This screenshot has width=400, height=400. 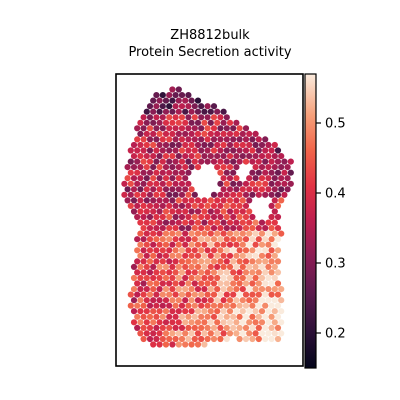 What do you see at coordinates (210, 35) in the screenshot?
I see `chart-title: ZH8812bulk` at bounding box center [210, 35].